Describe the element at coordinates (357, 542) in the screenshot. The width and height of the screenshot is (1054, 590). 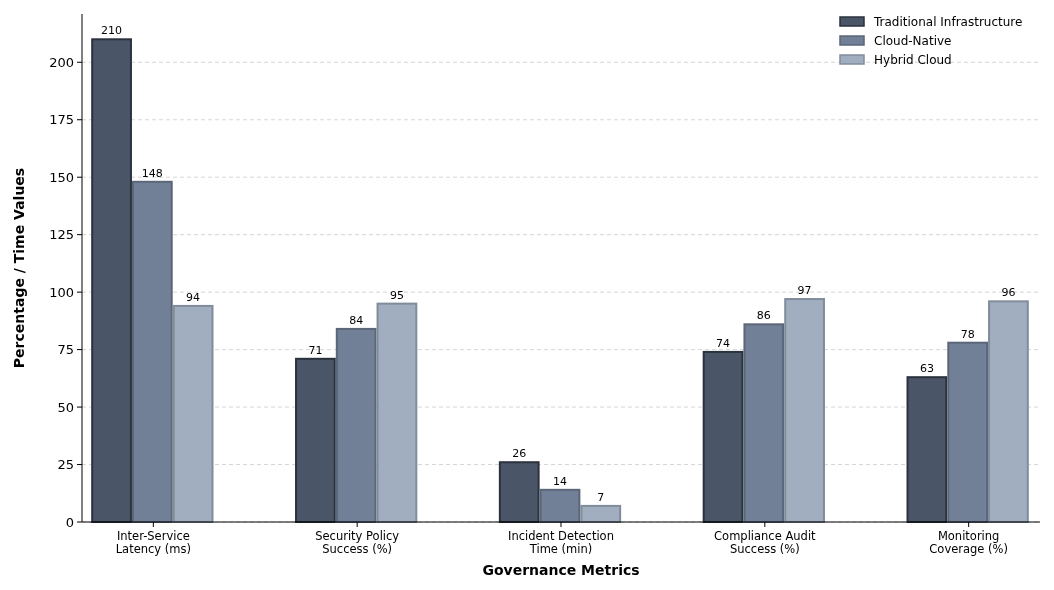
I see `x-tick-label: Security Policy Success (%)` at that location.